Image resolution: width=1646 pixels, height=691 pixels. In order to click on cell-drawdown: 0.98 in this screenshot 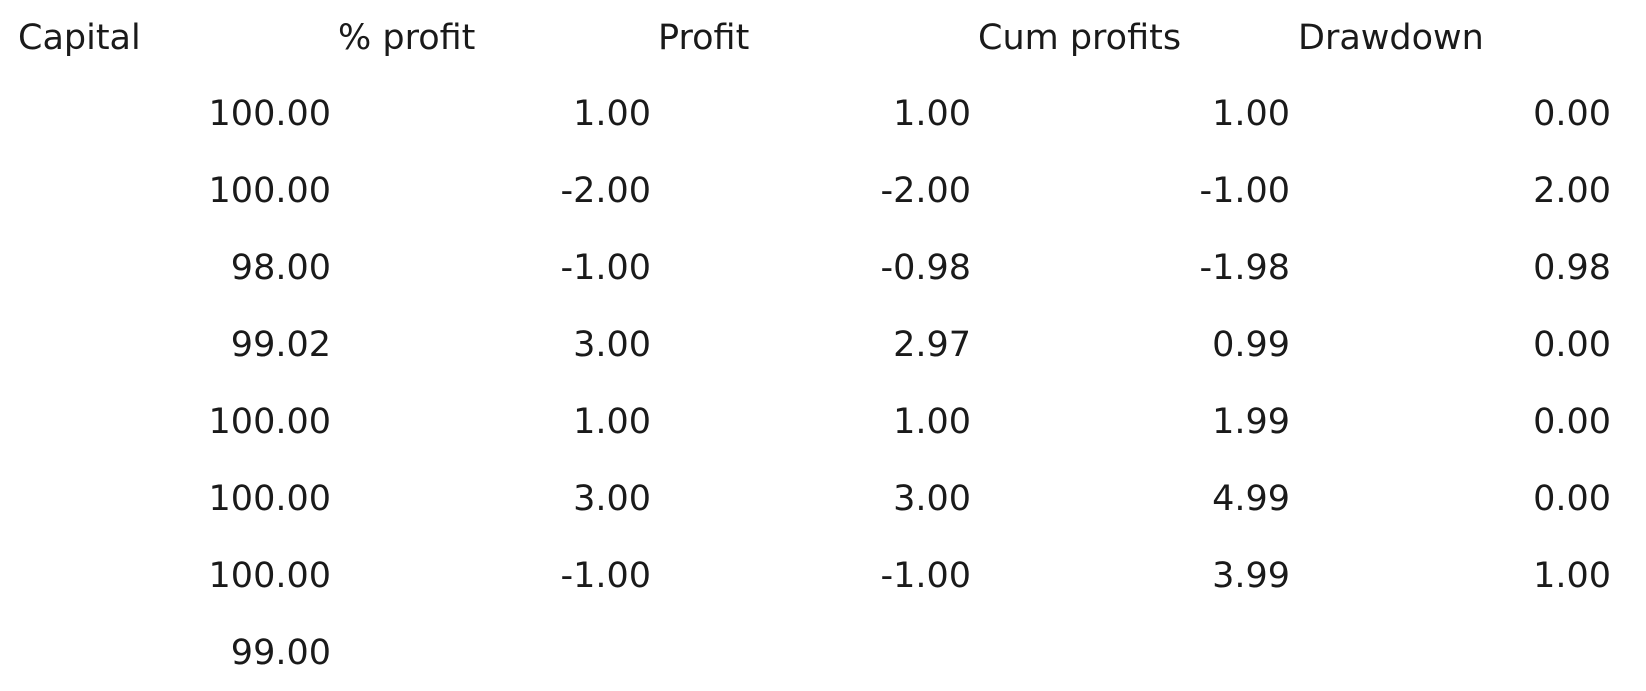, I will do `click(1572, 267)`.